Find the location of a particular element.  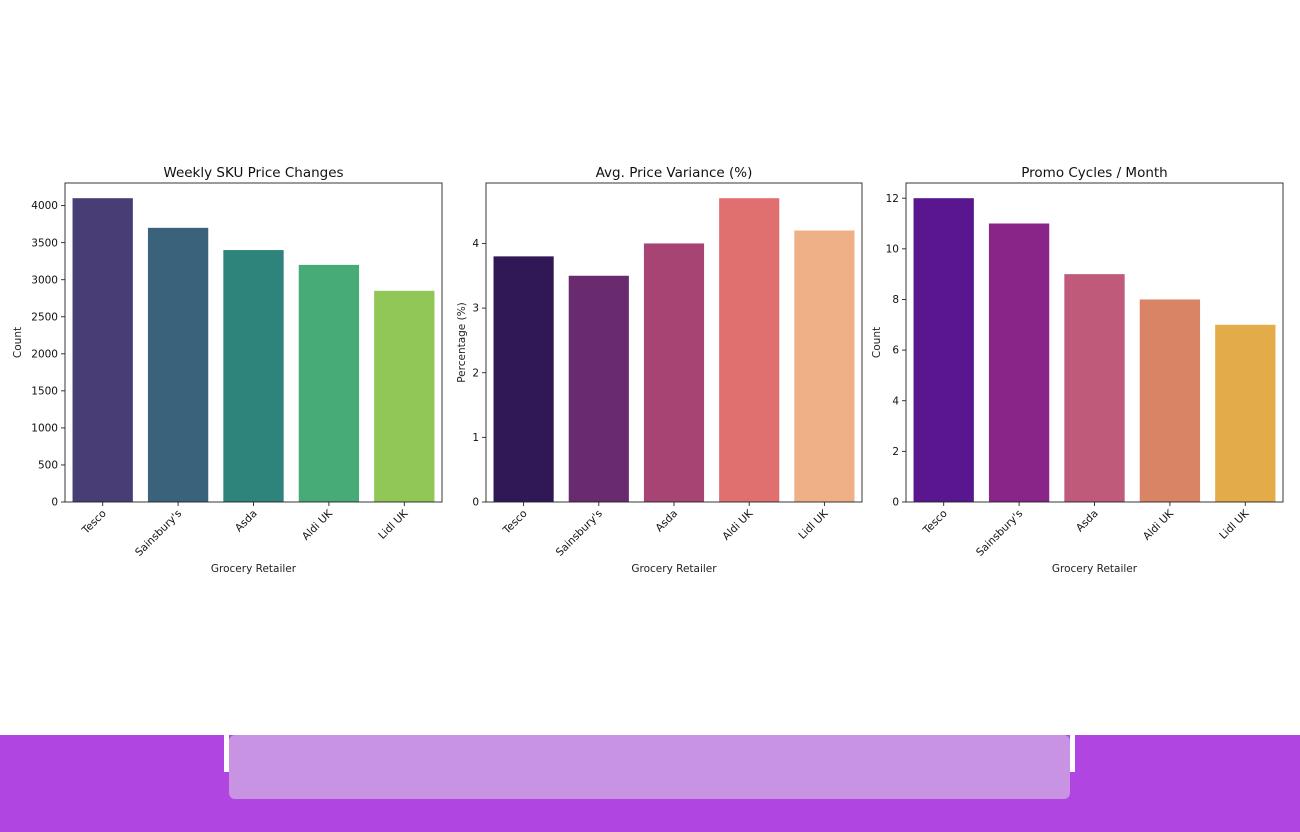

y-tick-label: 1500 is located at coordinates (44, 391).